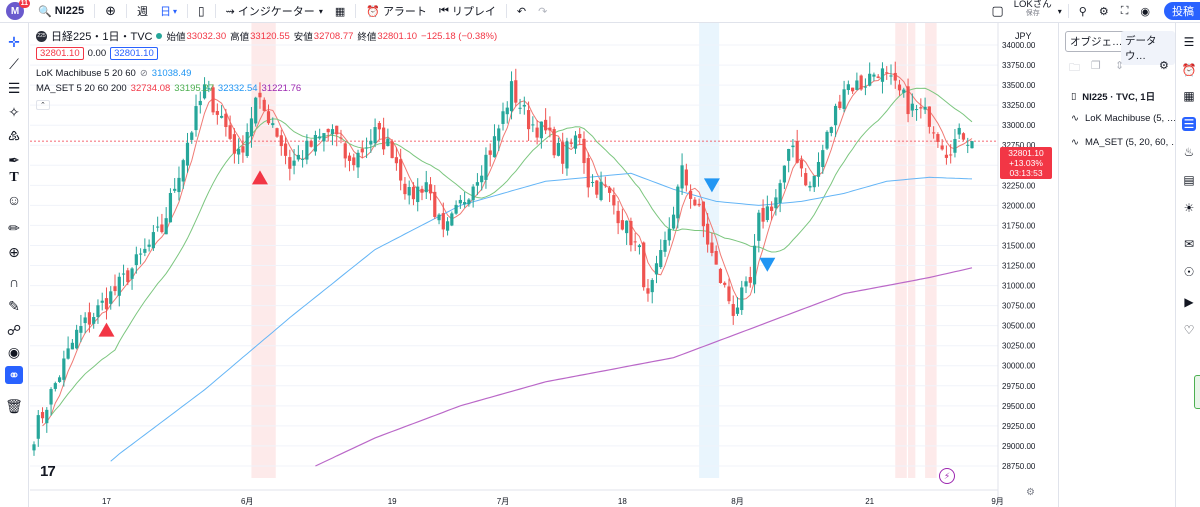 The image size is (1200, 507). I want to click on calendar-icon: ▤, so click(1189, 180).